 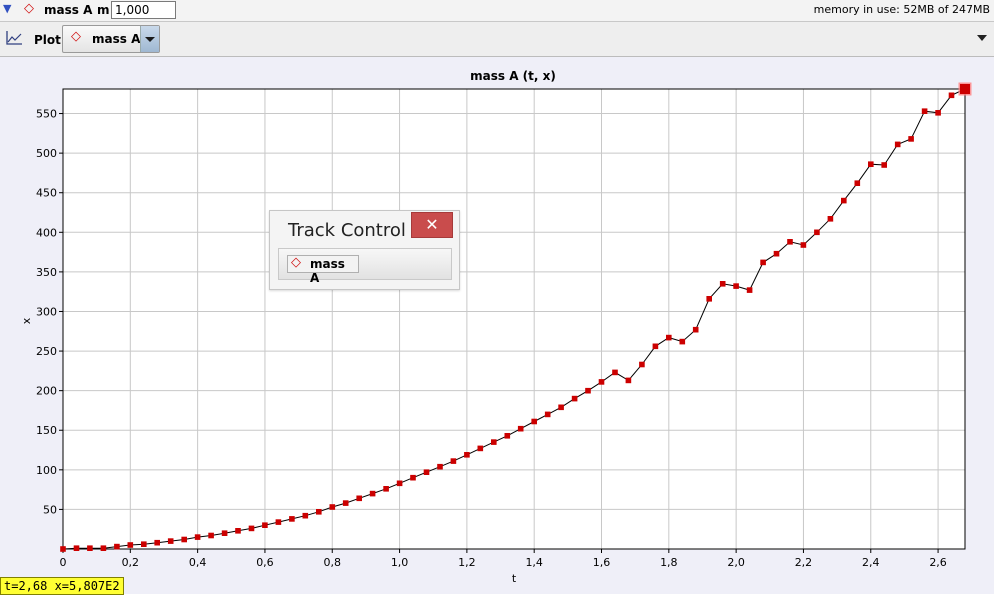 I want to click on y-tick-label: 250, so click(x=46, y=351).